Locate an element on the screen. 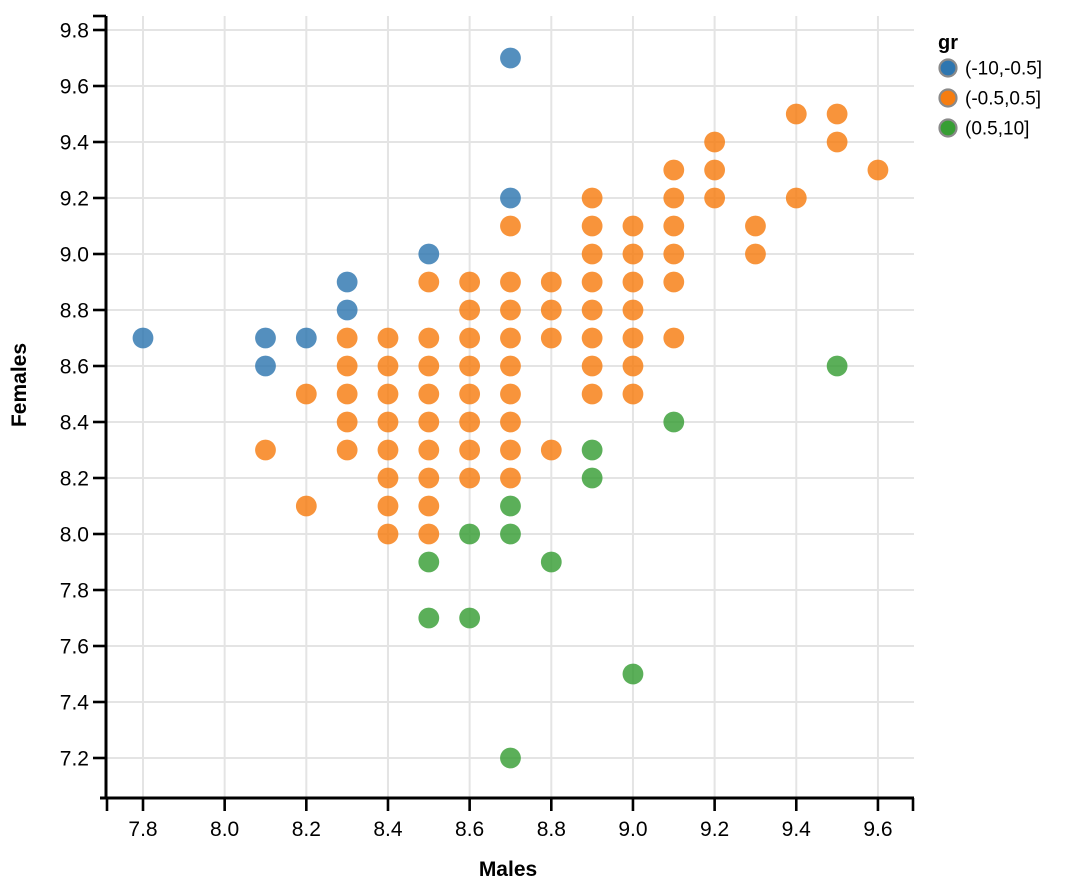 Image resolution: width=1074 pixels, height=890 pixels. x-tick-label: 9.2 is located at coordinates (714, 829).